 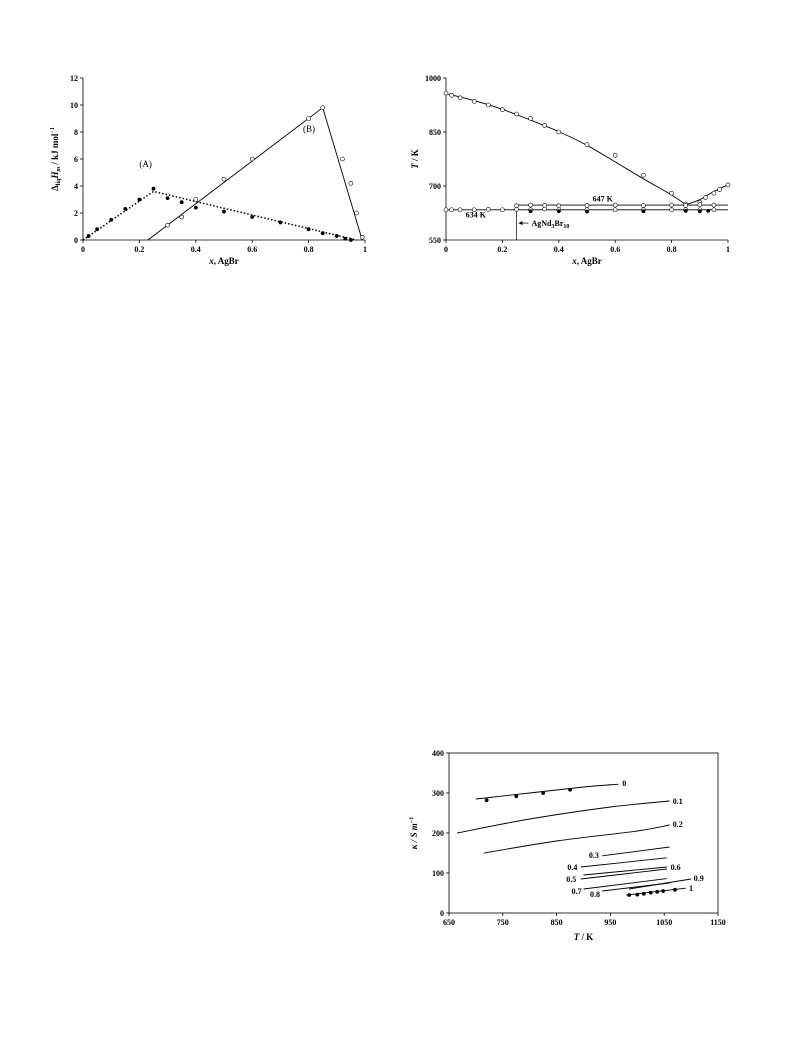 I want to click on composition-label: 1, so click(x=691, y=888).